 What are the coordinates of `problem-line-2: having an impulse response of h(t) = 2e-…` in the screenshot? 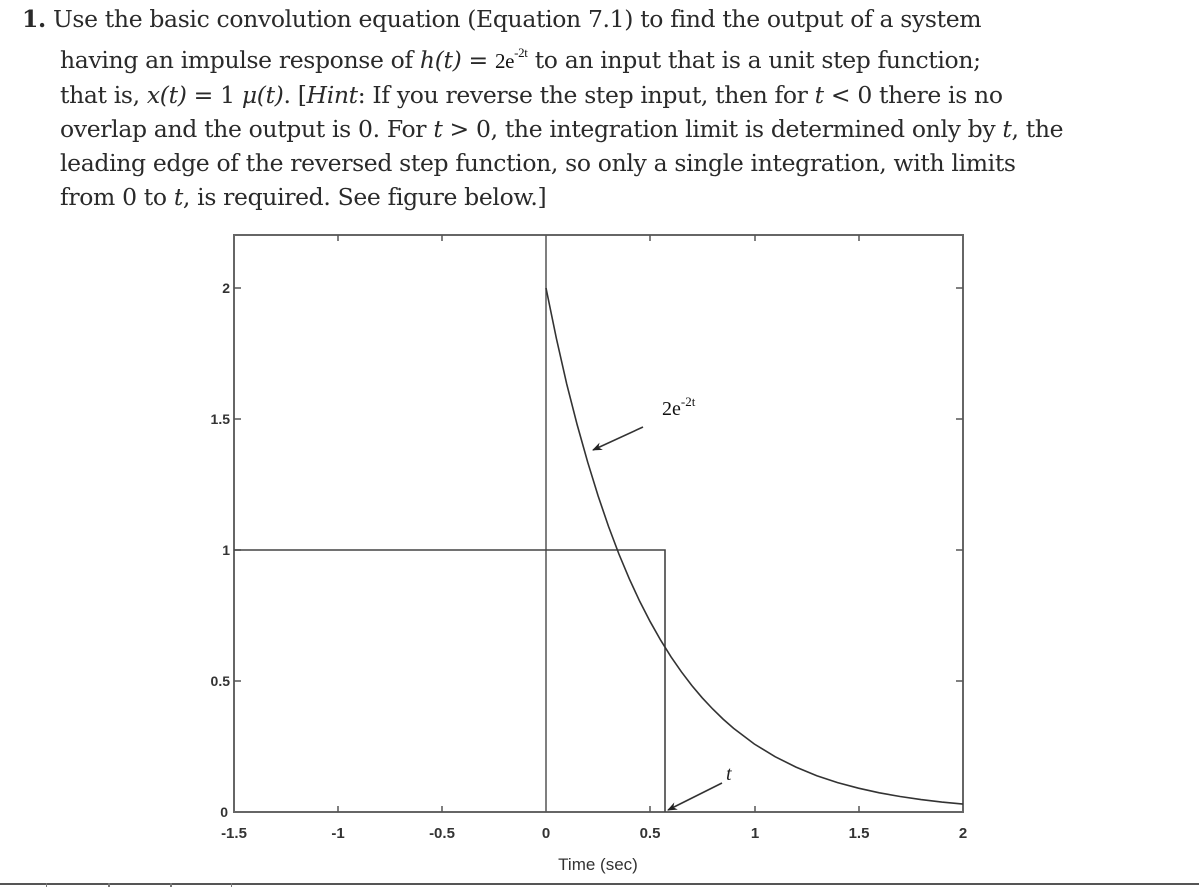 It's located at (520, 59).